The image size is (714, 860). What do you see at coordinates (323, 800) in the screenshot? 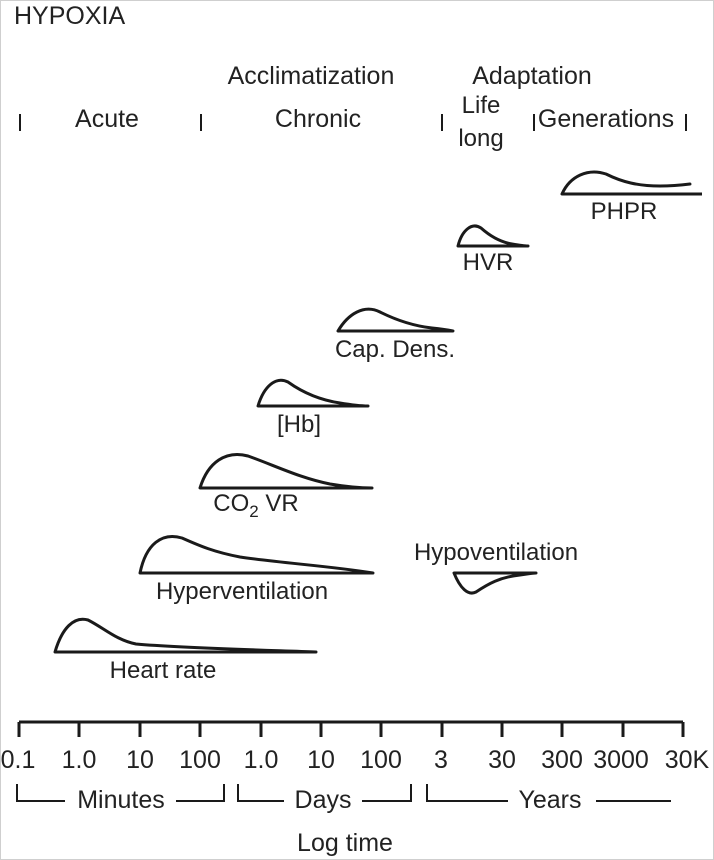
I see `unit-days: Days` at bounding box center [323, 800].